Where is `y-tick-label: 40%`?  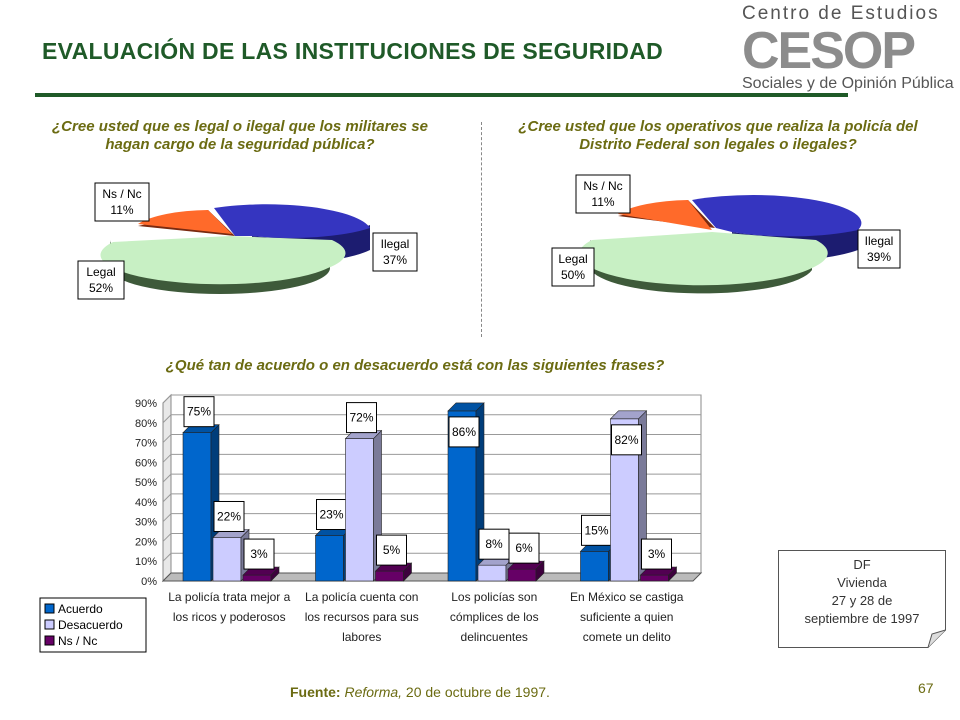 y-tick-label: 40% is located at coordinates (146, 503).